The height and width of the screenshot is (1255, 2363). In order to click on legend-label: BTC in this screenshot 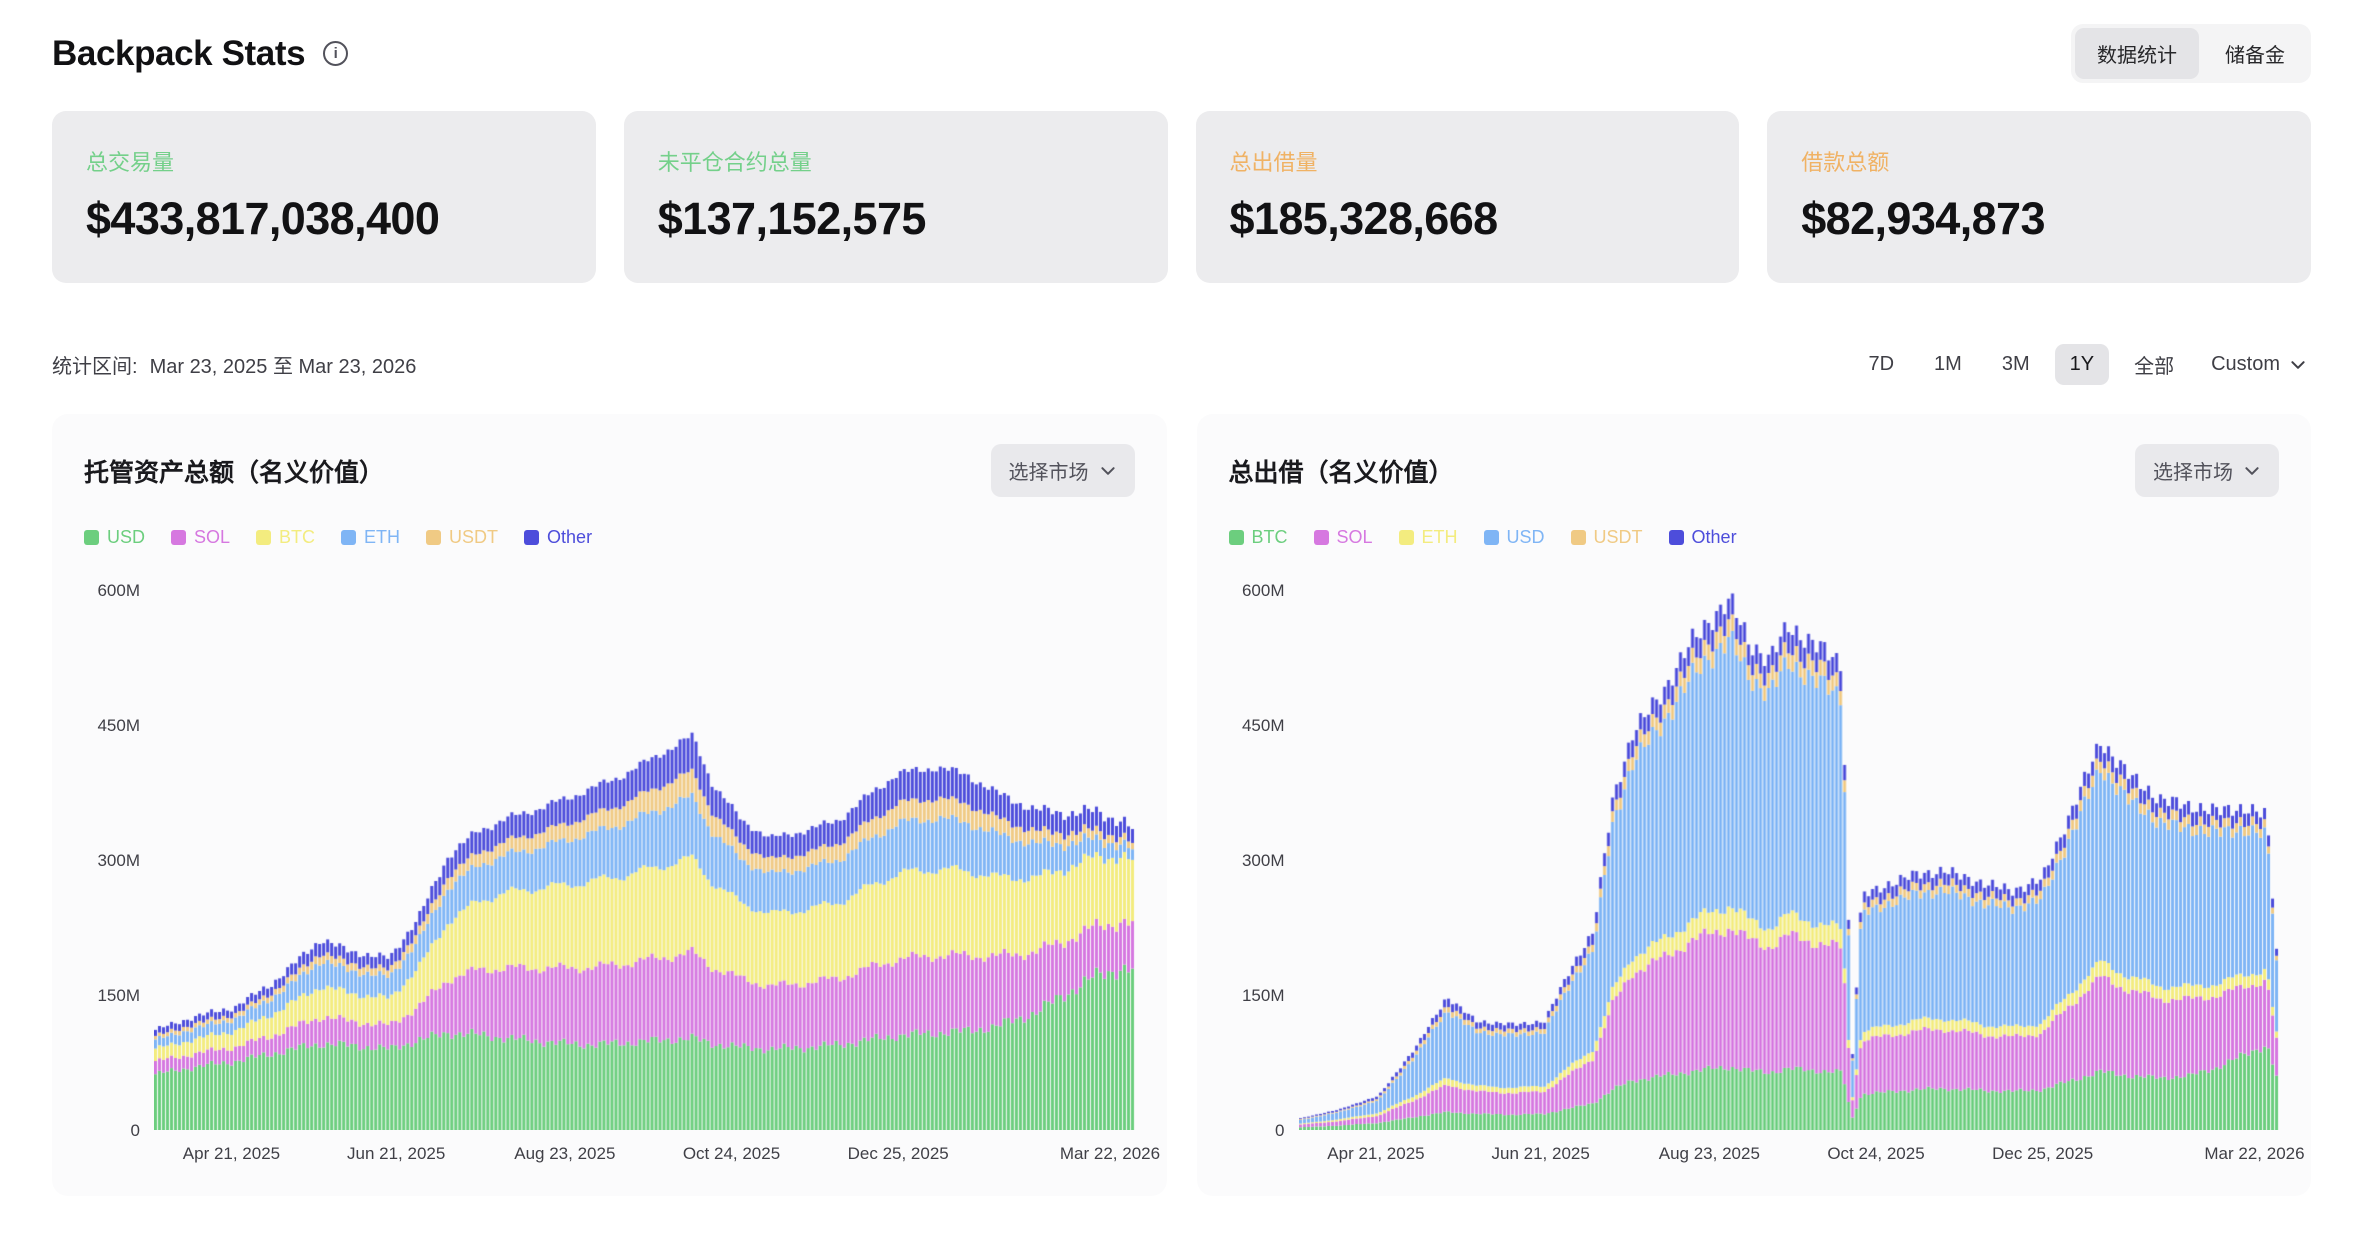, I will do `click(297, 537)`.